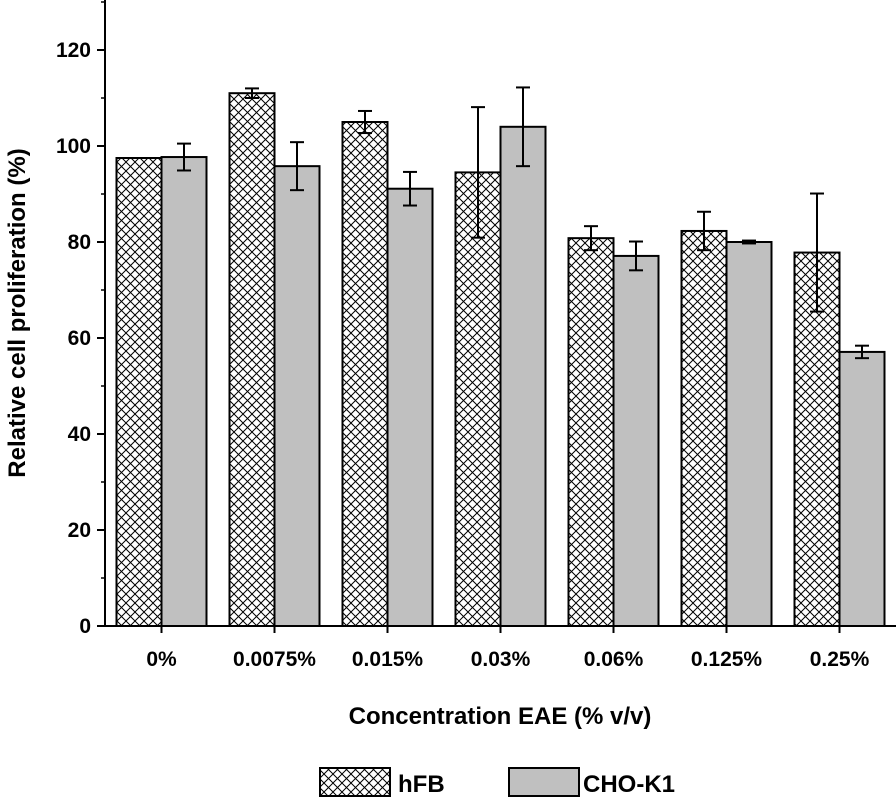  I want to click on y-ticks: 0 20 40 60 80 100 120, so click(80, 319).